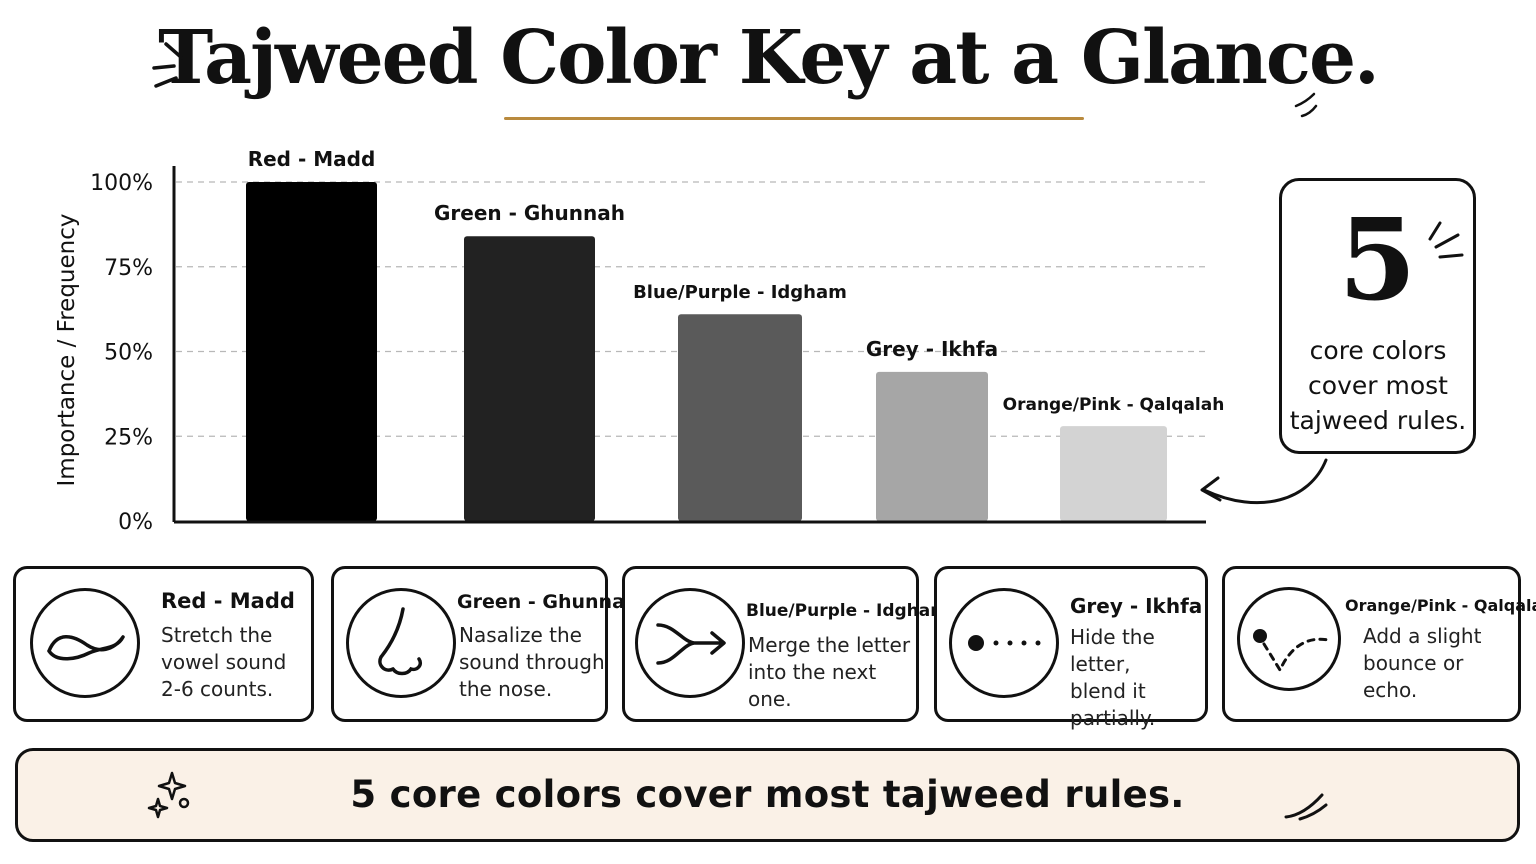 This screenshot has width=1536, height=864. I want to click on banner-text: 5 core colors cover most tajweed rules., so click(767, 794).